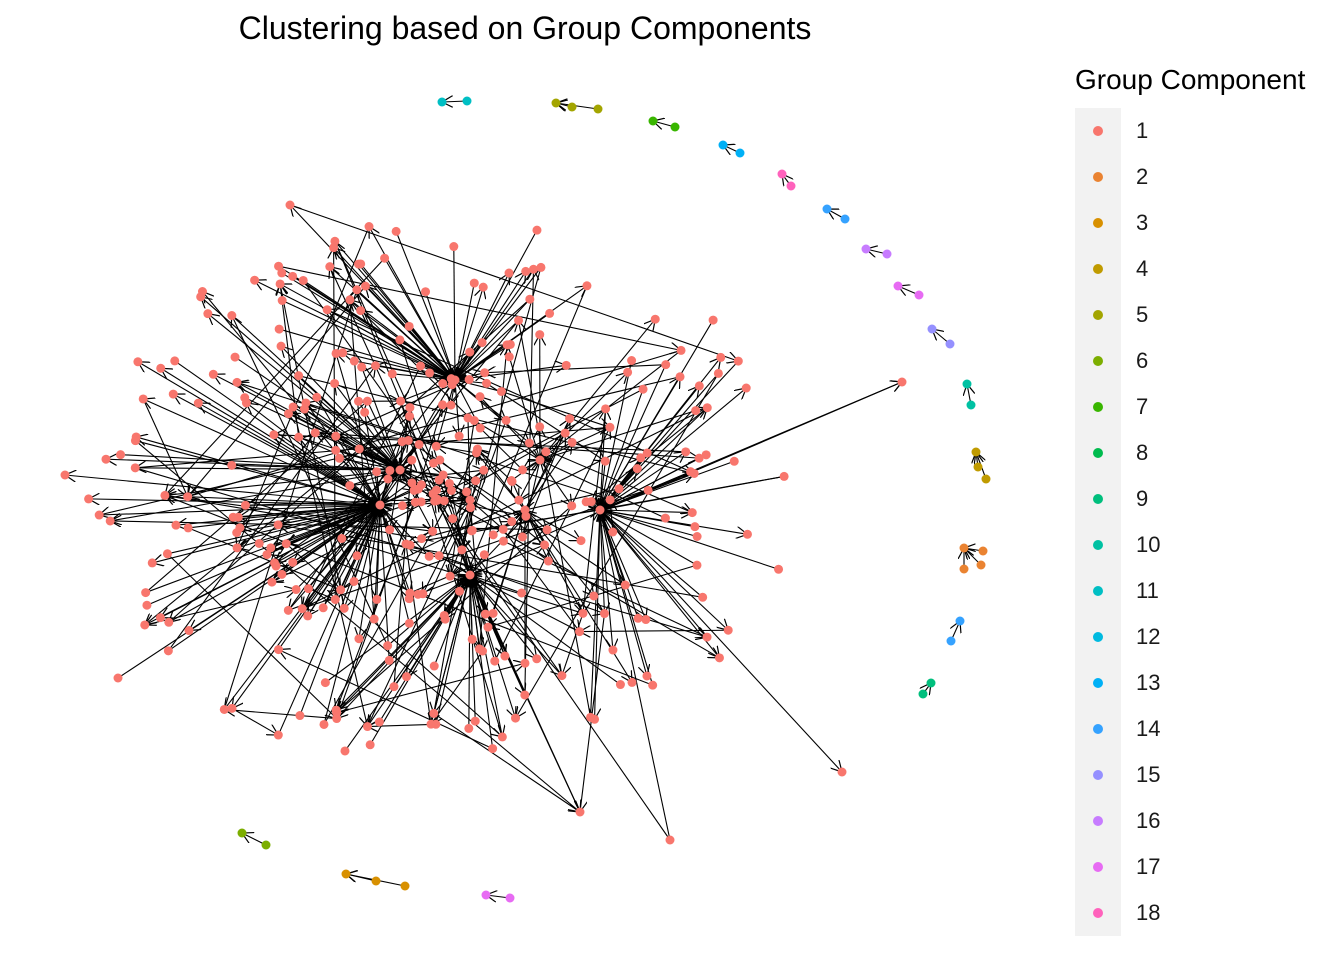 Image resolution: width=1344 pixels, height=960 pixels. I want to click on legend-label: 5, so click(1142, 314).